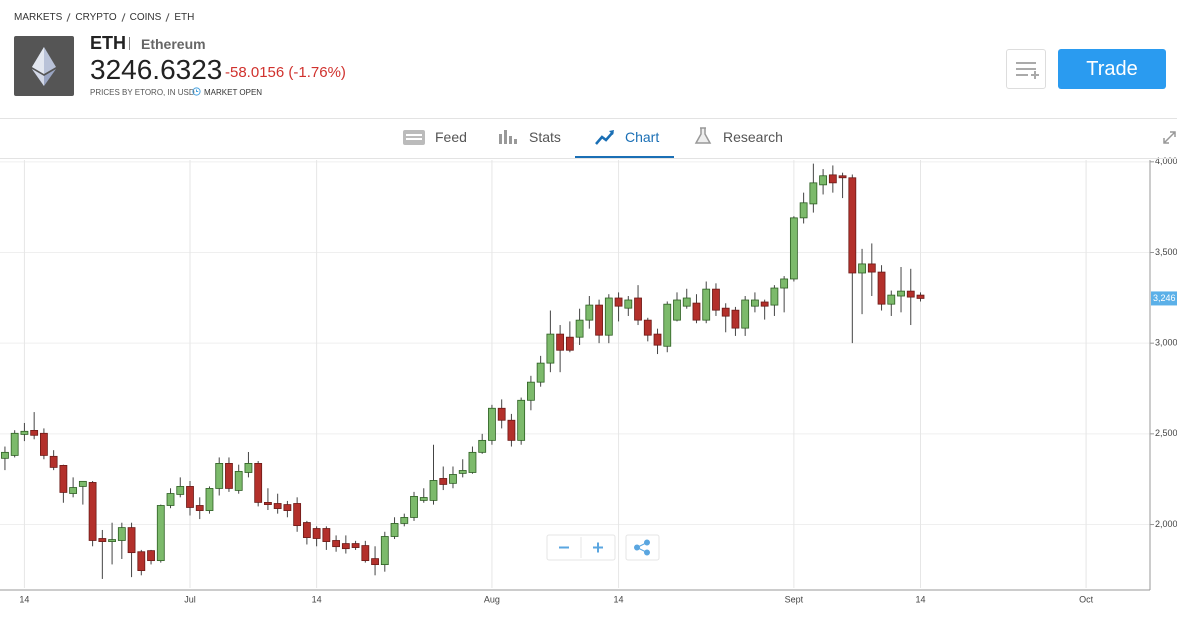 This screenshot has width=1177, height=618. Describe the element at coordinates (1166, 433) in the screenshot. I see `y-tick-label: 2,500` at that location.